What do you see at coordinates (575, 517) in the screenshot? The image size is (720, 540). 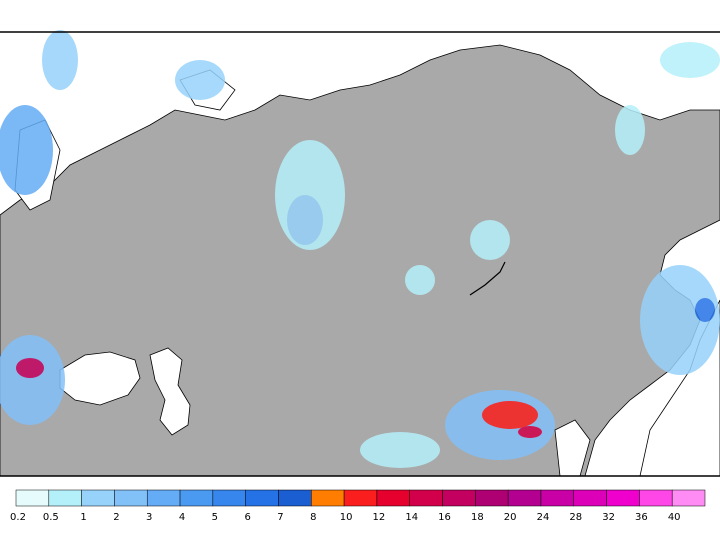 I see `legend-label: 28` at bounding box center [575, 517].